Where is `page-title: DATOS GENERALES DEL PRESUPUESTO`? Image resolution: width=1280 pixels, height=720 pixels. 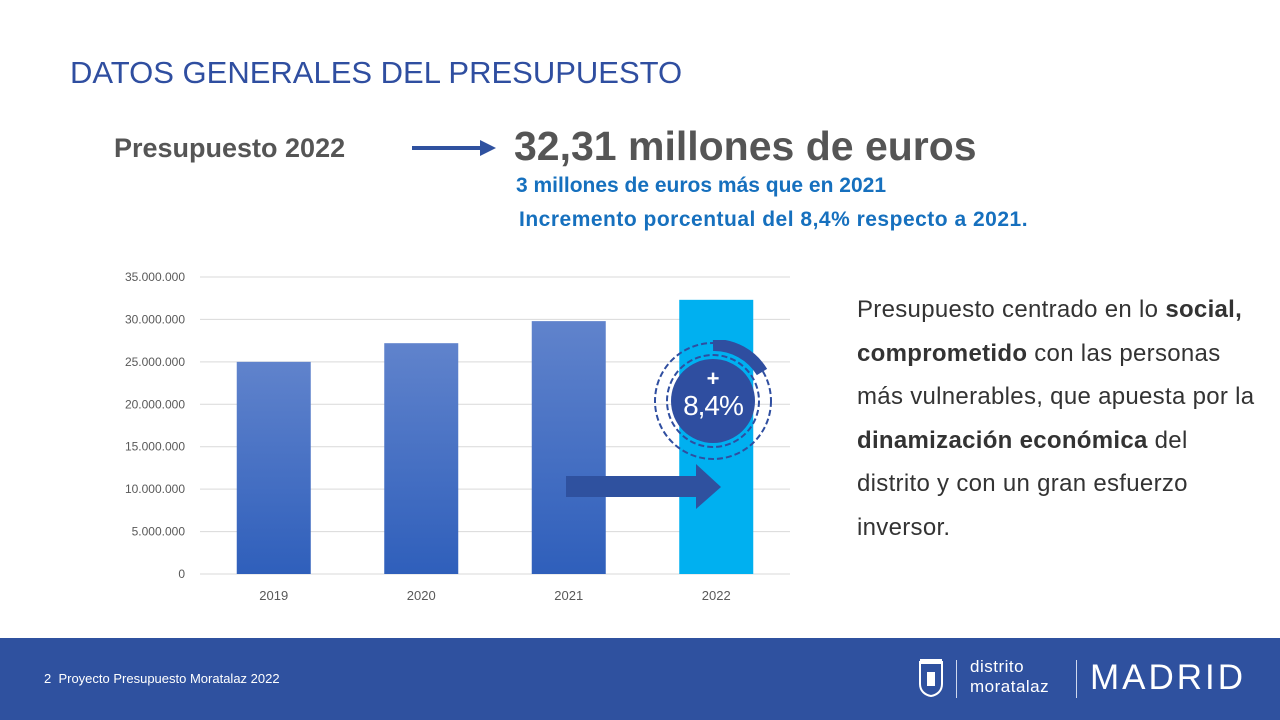
page-title: DATOS GENERALES DEL PRESUPUESTO is located at coordinates (376, 72).